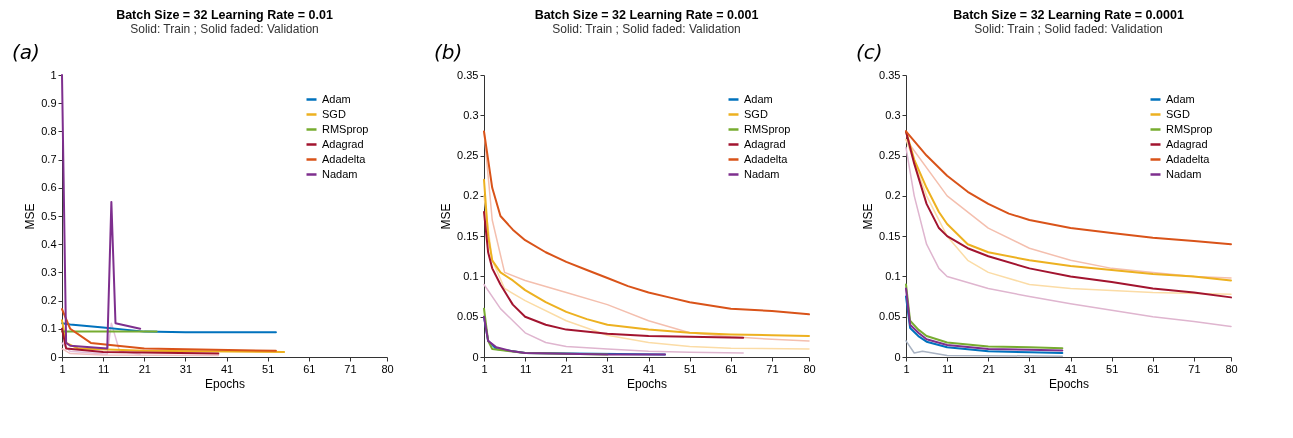  I want to click on text: (c), so click(869, 52).